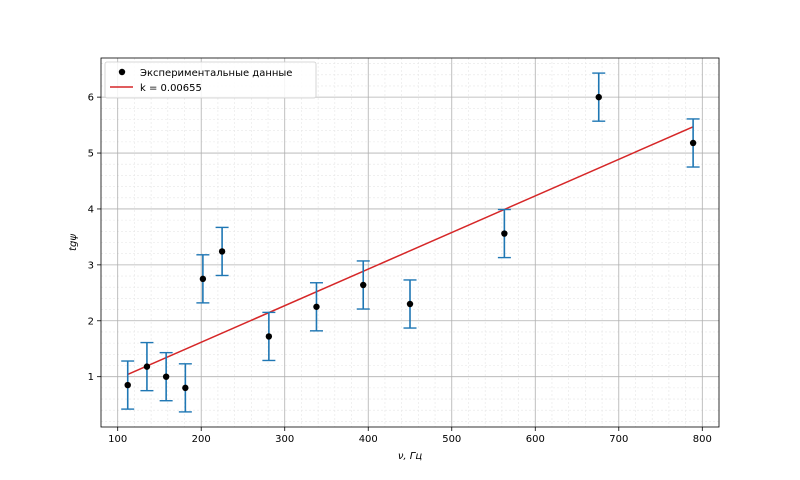  Describe the element at coordinates (284, 439) in the screenshot. I see `x-tick-label: 300` at that location.